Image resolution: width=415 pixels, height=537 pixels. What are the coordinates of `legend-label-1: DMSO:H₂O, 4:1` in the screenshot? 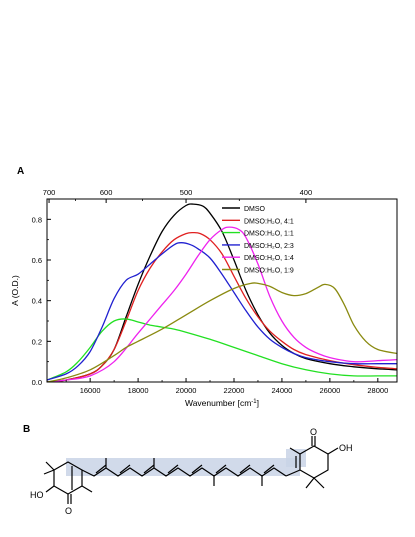 It's located at (269, 221).